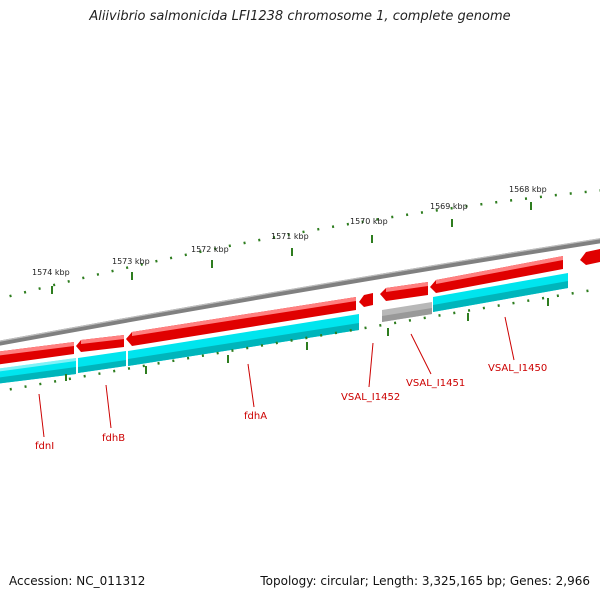 The image size is (600, 600). Describe the element at coordinates (528, 189) in the screenshot. I see `tick-label-1568: 1568 kbp` at that location.